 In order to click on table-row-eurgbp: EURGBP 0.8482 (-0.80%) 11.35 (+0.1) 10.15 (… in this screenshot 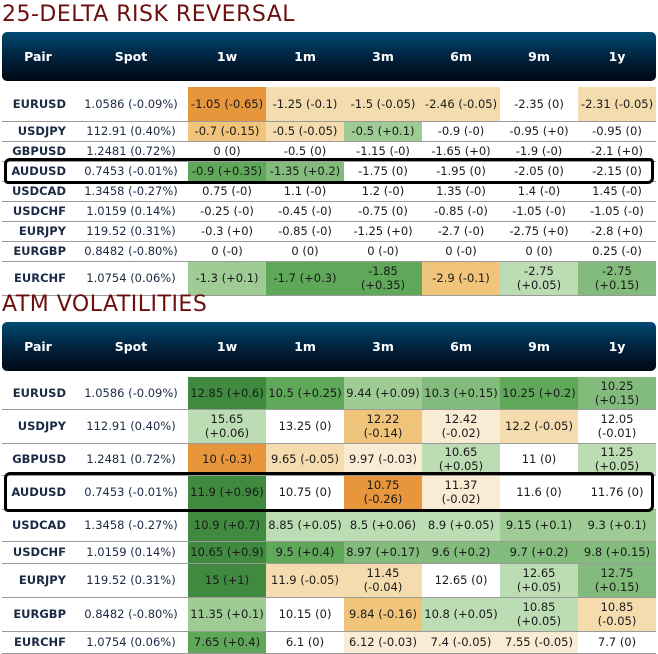, I will do `click(329, 614)`.